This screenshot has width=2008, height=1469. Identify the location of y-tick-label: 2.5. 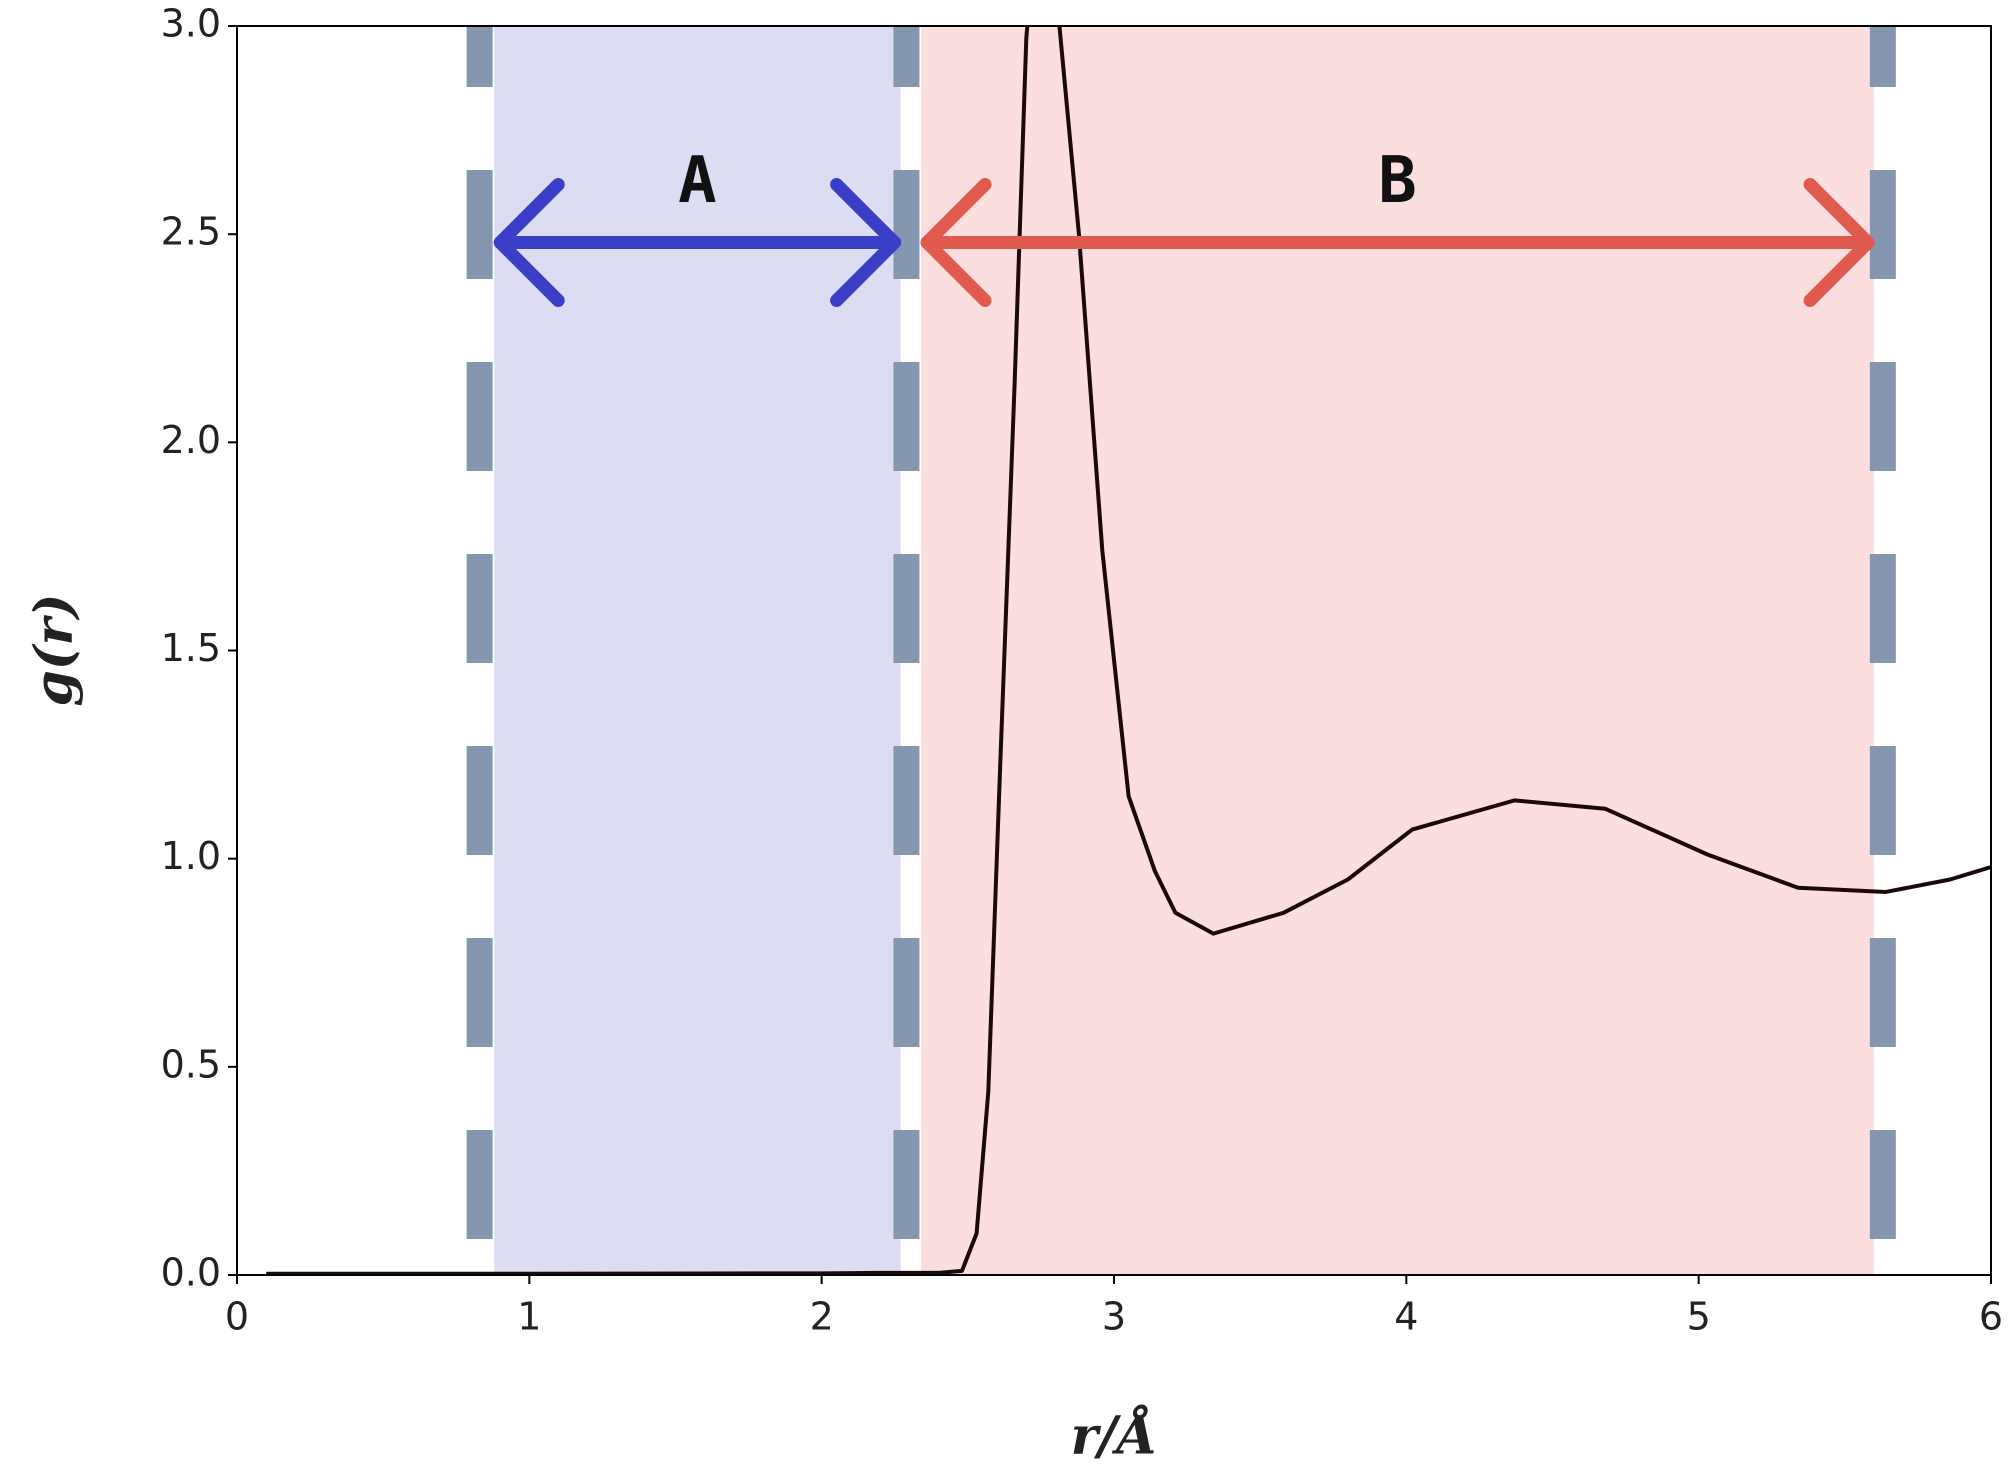
(191, 232).